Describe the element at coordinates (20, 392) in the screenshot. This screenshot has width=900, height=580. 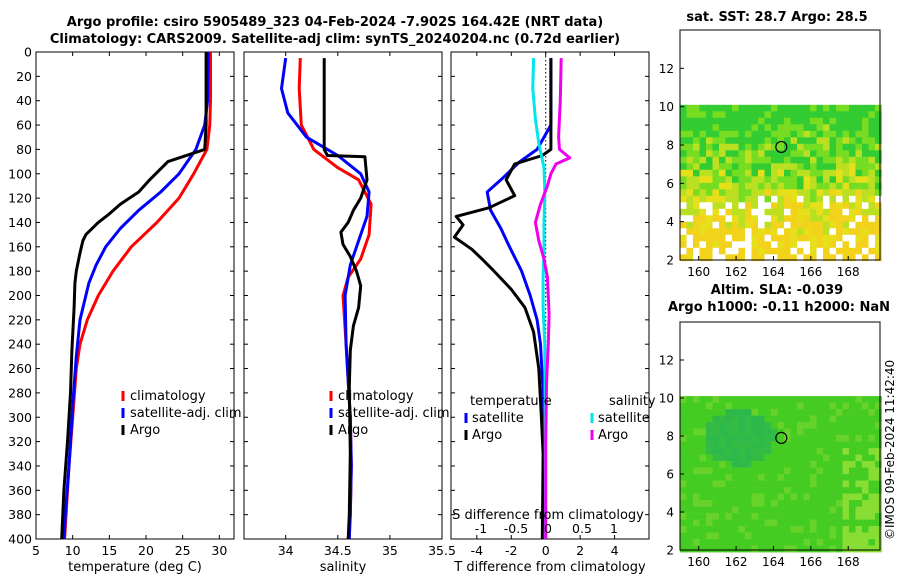
I see `depth-tick-label: 280` at that location.